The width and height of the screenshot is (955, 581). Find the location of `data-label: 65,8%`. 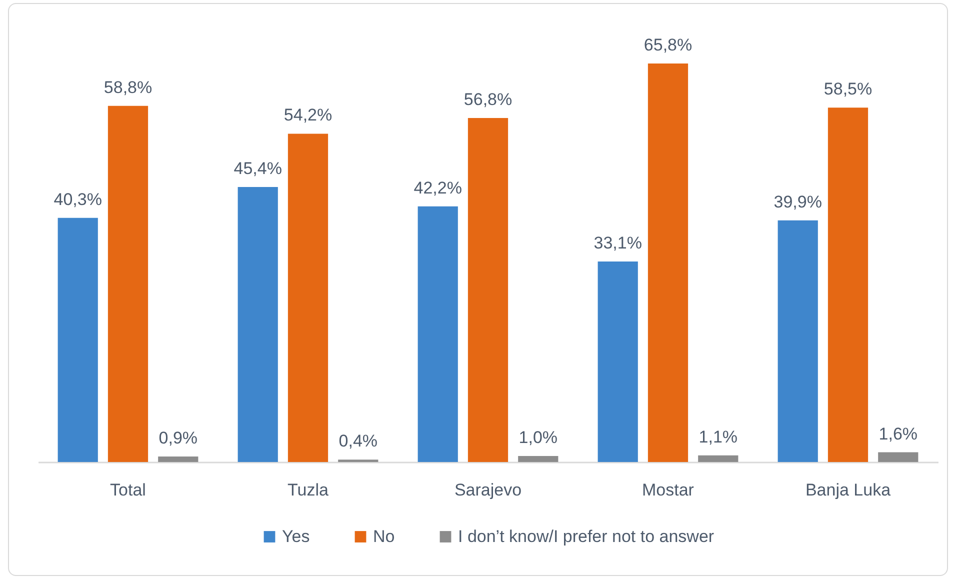

data-label: 65,8% is located at coordinates (668, 44).